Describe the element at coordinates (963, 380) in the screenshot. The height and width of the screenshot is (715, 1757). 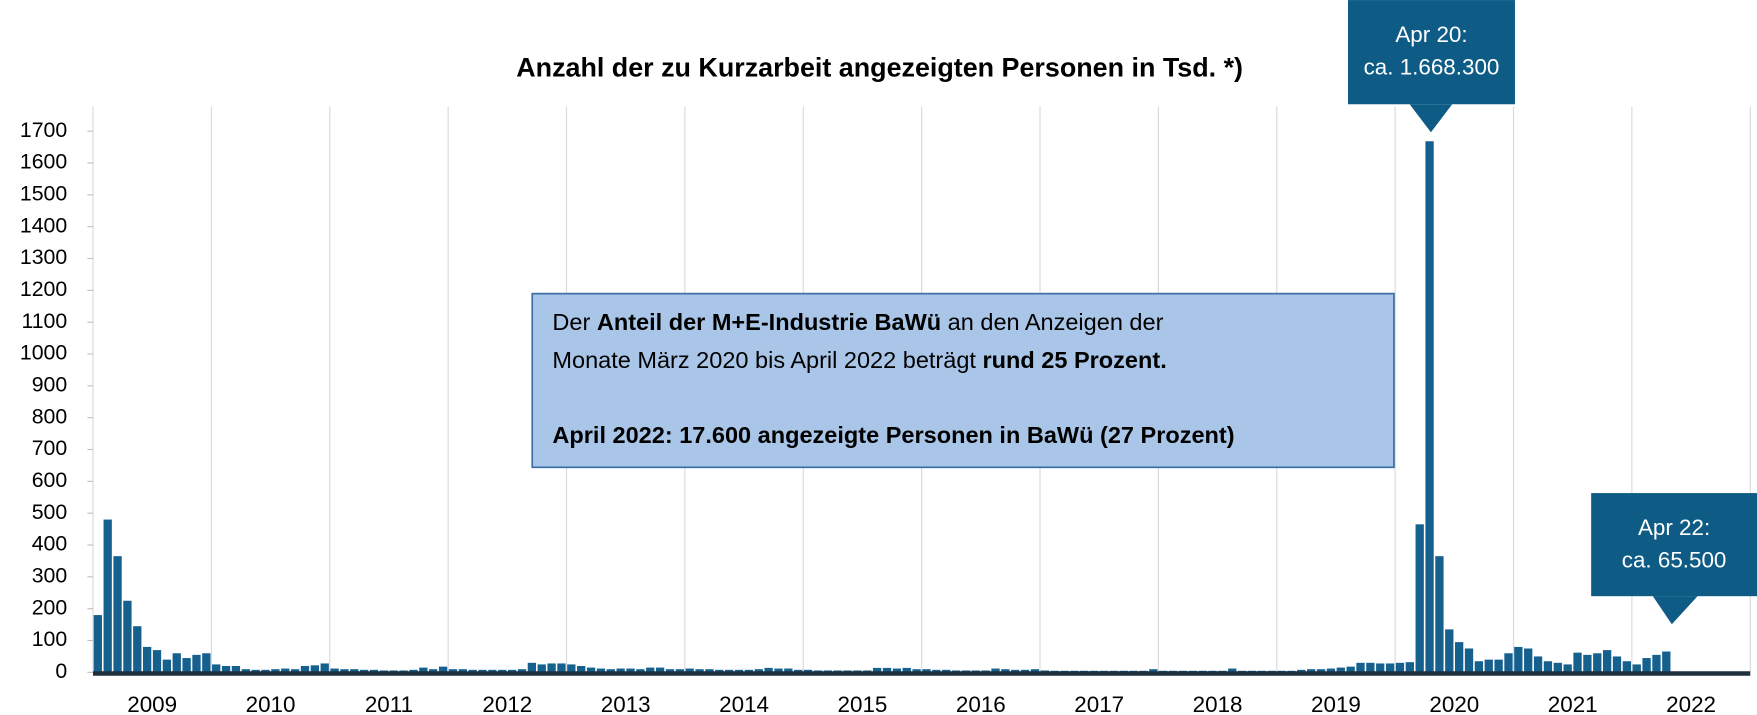
I see `note-box` at that location.